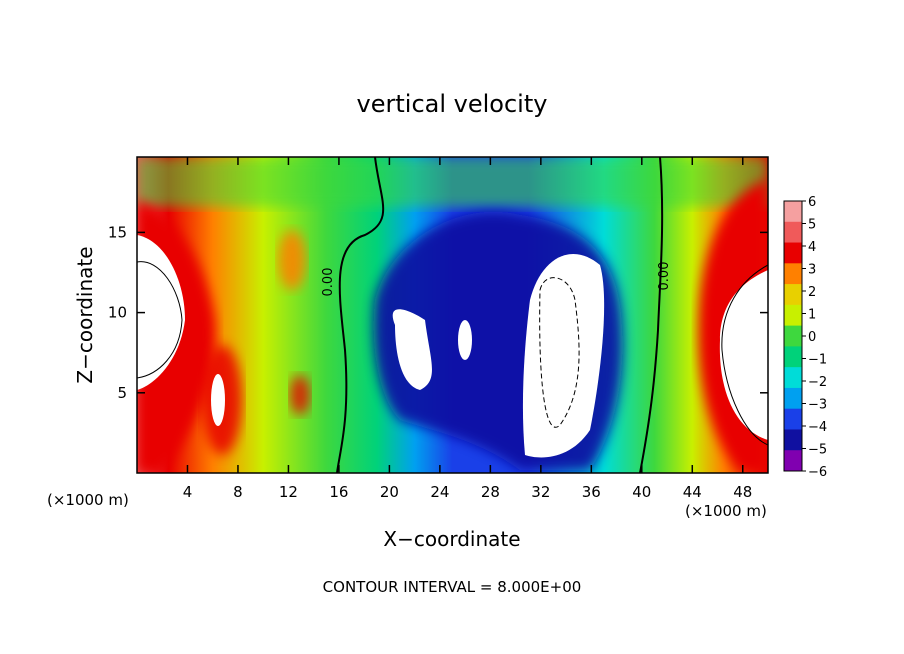  Describe the element at coordinates (238, 492) in the screenshot. I see `x-tick-label: 8` at that location.